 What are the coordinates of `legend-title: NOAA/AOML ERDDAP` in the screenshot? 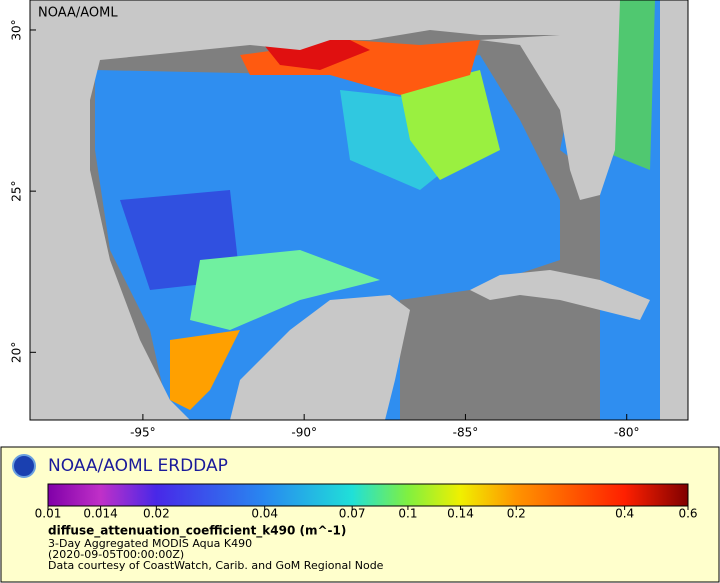 It's located at (138, 466).